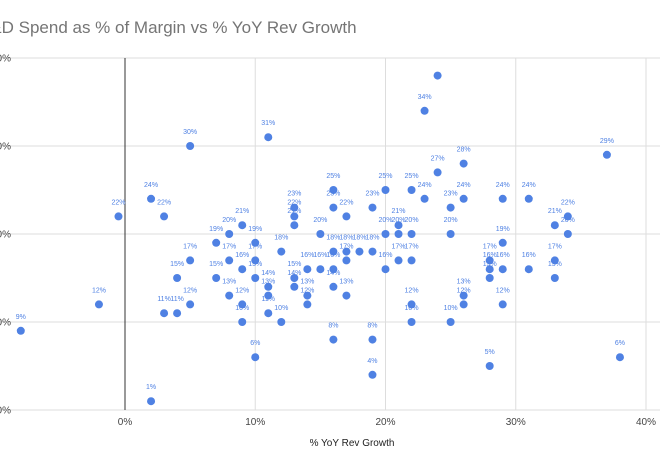 This screenshot has width=660, height=470. I want to click on x-tick-label: 0%, so click(125, 422).